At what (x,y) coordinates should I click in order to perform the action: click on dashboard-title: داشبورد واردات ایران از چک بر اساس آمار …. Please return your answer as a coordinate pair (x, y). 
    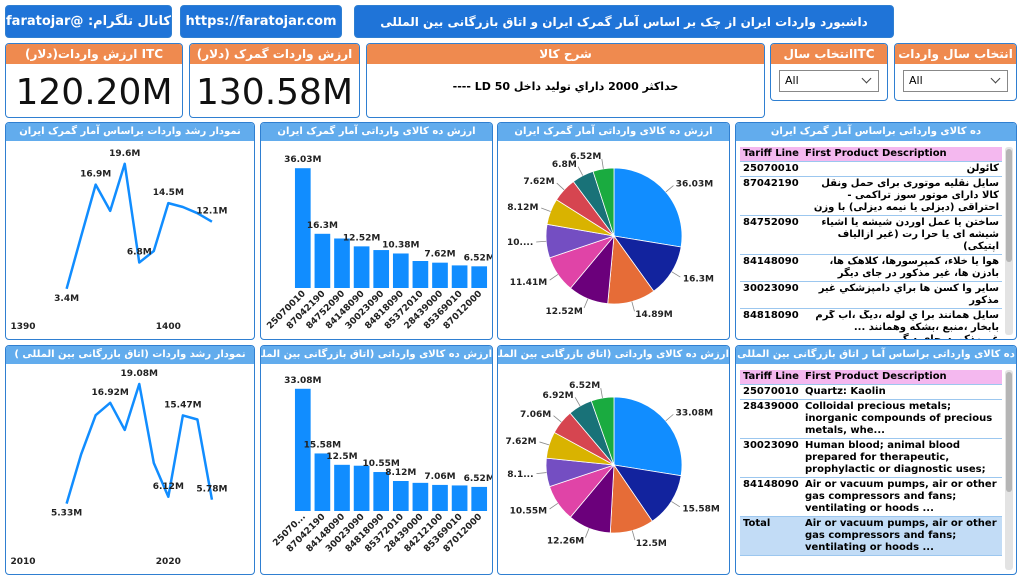
    Looking at the image, I should click on (624, 21).